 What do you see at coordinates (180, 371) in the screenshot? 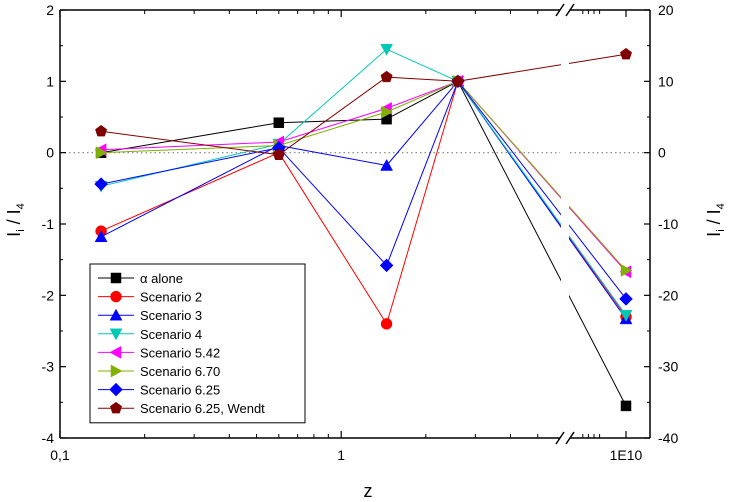
I see `legend-label: Scenario 6.70` at bounding box center [180, 371].